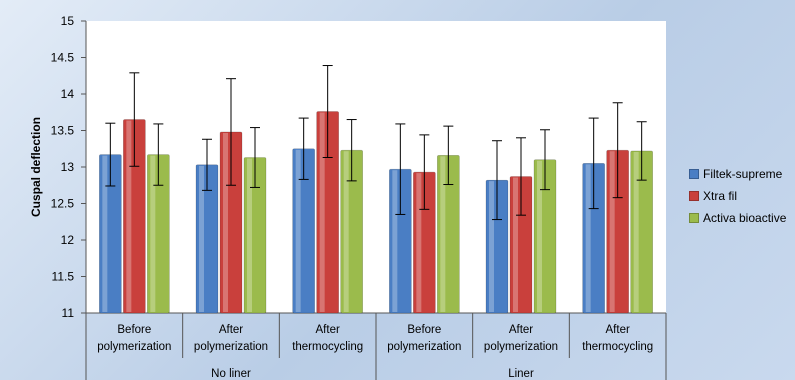  I want to click on legend-label: Xtra fil, so click(720, 196).